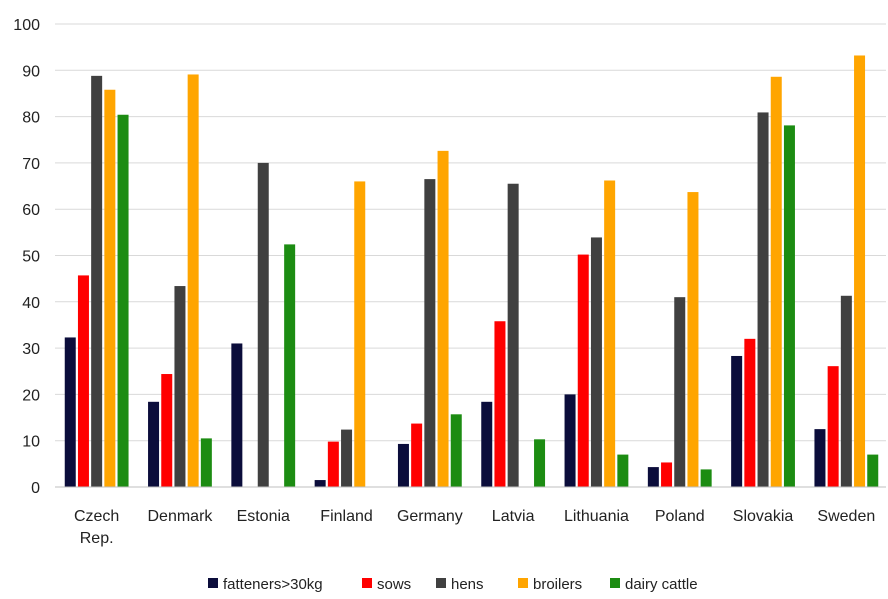 The width and height of the screenshot is (888, 599). What do you see at coordinates (846, 516) in the screenshot?
I see `x-category-label: Sweden` at bounding box center [846, 516].